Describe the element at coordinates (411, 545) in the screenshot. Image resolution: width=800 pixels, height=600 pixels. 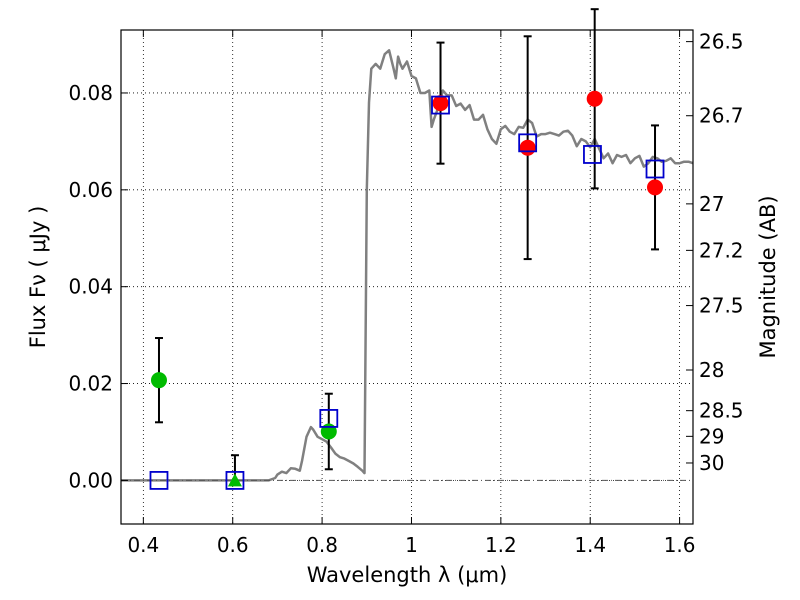
I see `x-tick-label: 1` at that location.